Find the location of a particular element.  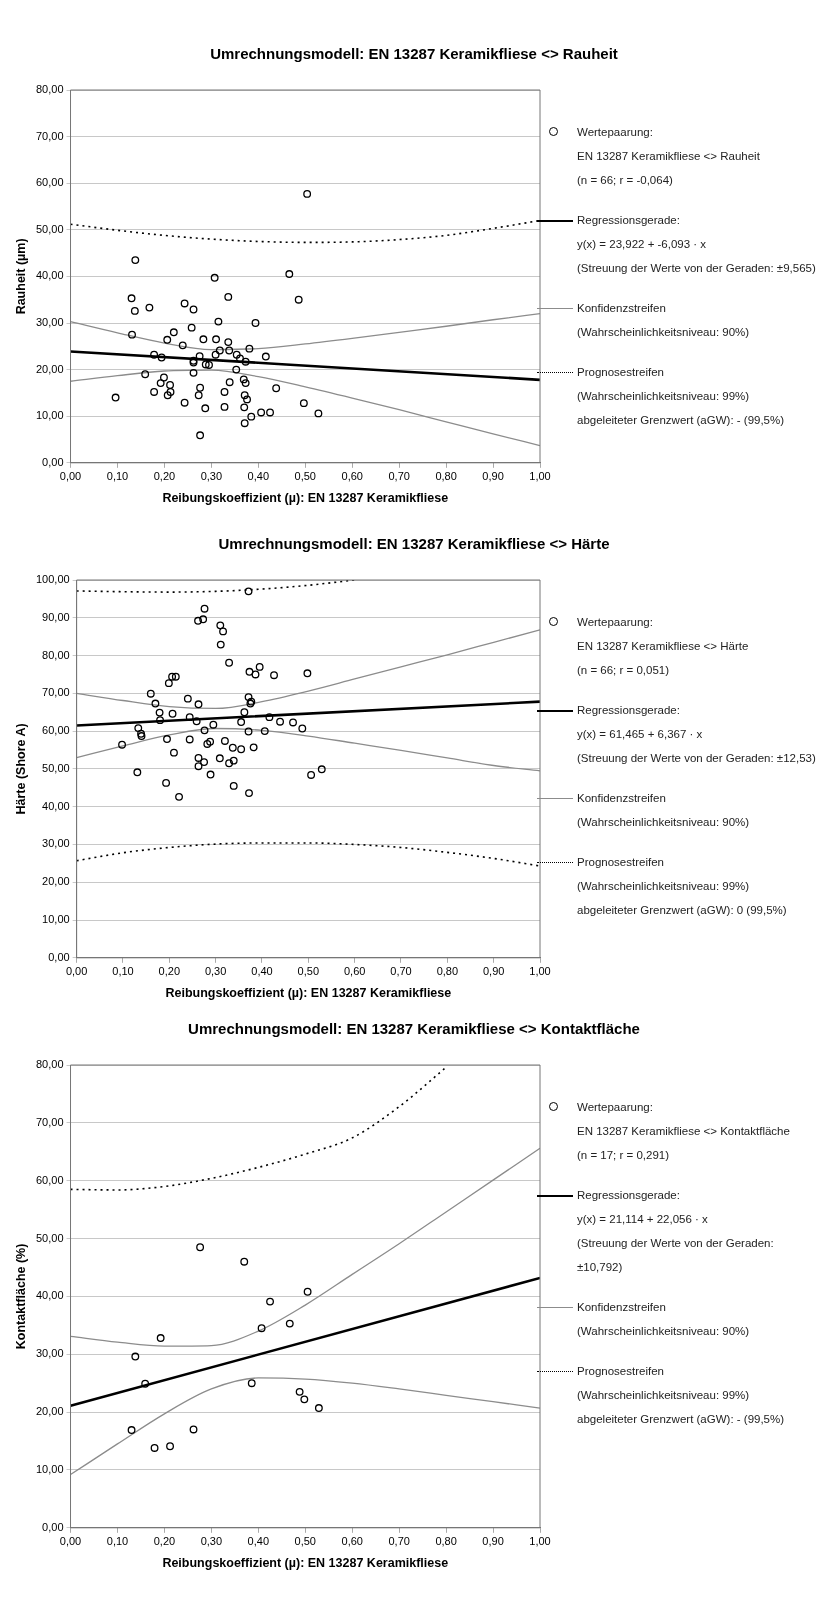

y-axis-title: Kontaktfläche (%) is located at coordinates (20, 1296).